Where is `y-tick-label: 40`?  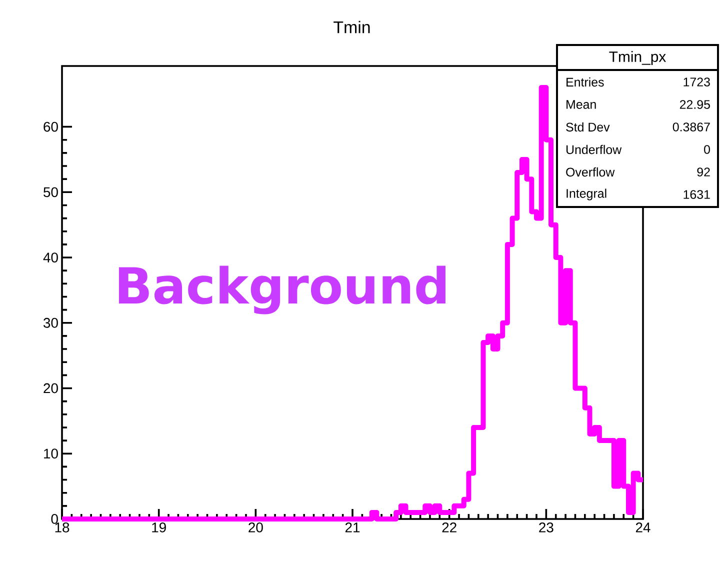
y-tick-label: 40 is located at coordinates (50, 257).